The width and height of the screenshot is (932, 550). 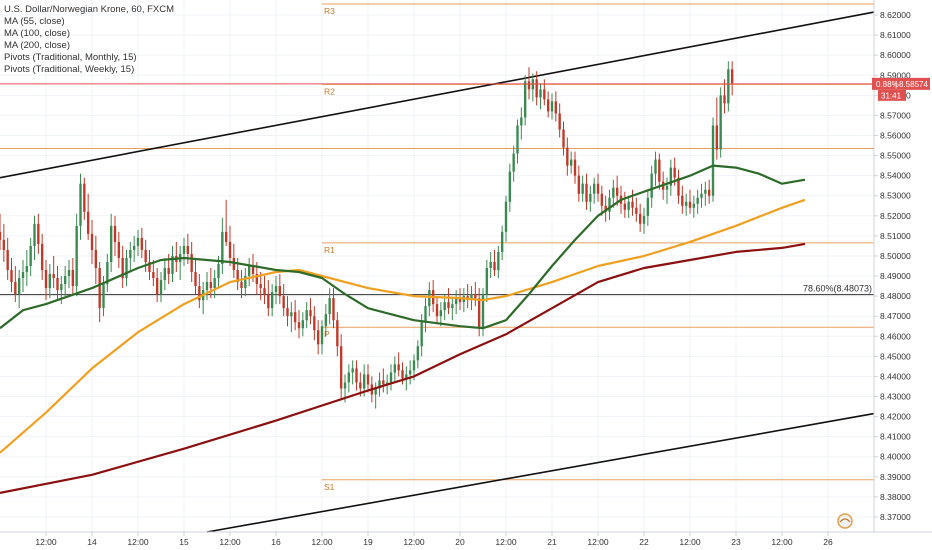 I want to click on legend-item-ma200: MA (200, close), so click(x=37, y=45).